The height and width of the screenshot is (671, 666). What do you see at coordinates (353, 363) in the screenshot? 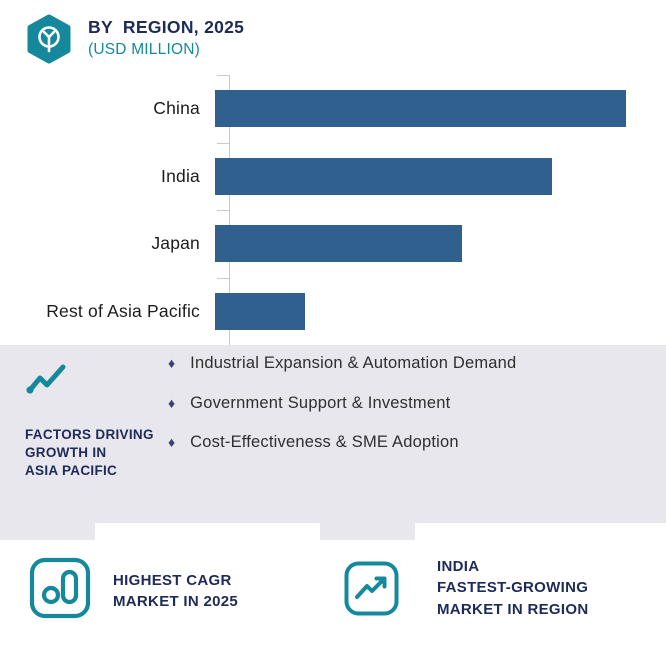
I see `factor-text: Industrial Expansion & Automation Demand` at bounding box center [353, 363].